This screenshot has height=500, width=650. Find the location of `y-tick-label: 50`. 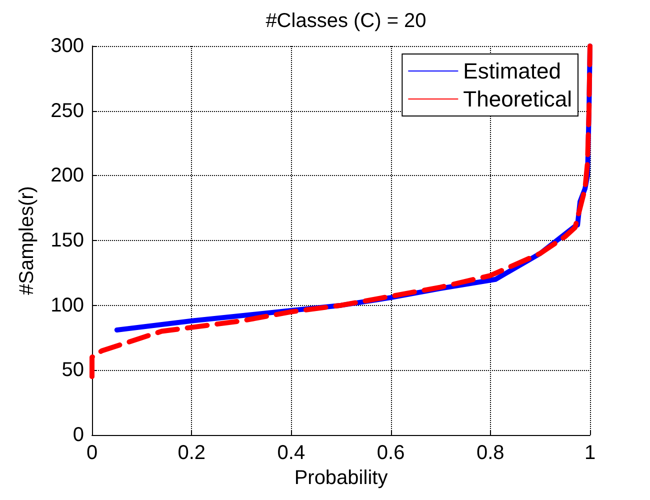

y-tick-label: 50 is located at coordinates (73, 370).